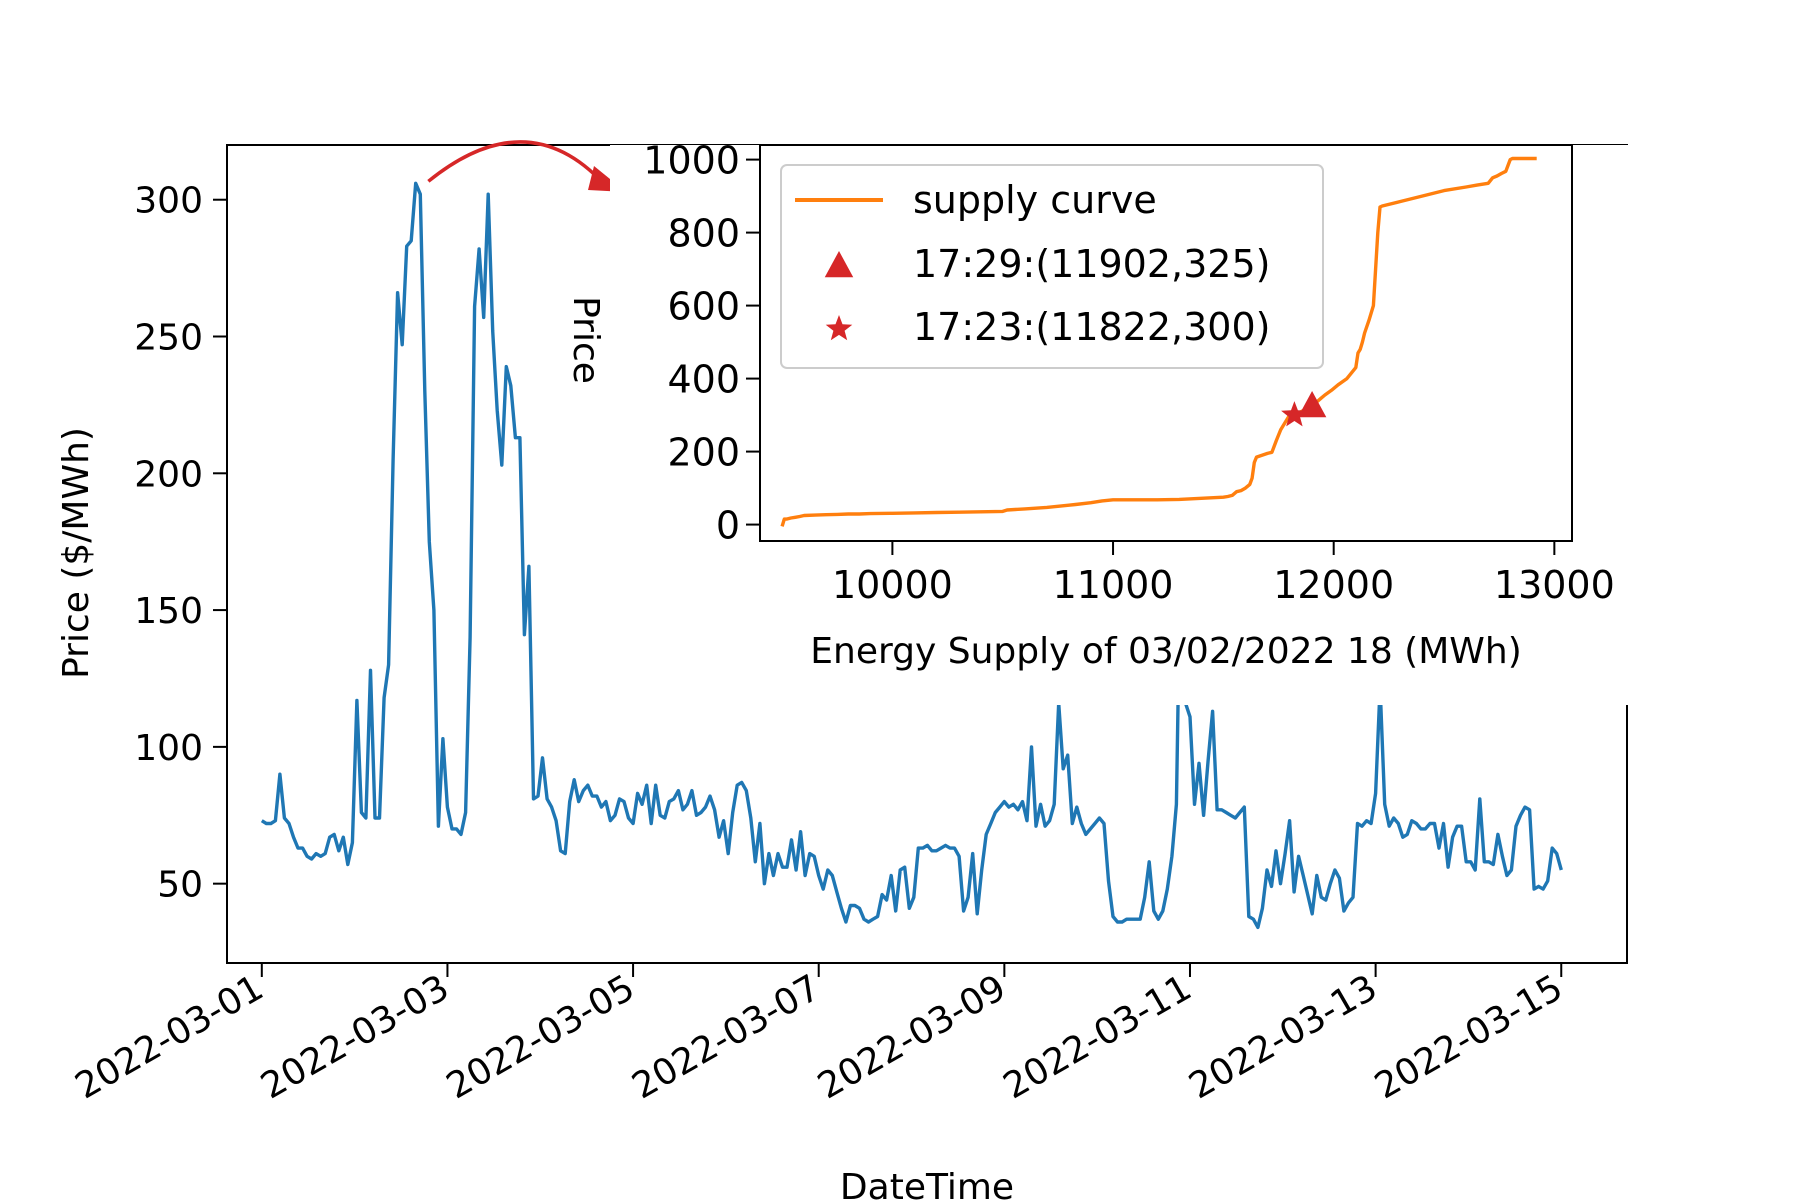 This screenshot has width=1800, height=1200. I want to click on legend-triangle-label: 17:29:(11902,325), so click(1091, 264).